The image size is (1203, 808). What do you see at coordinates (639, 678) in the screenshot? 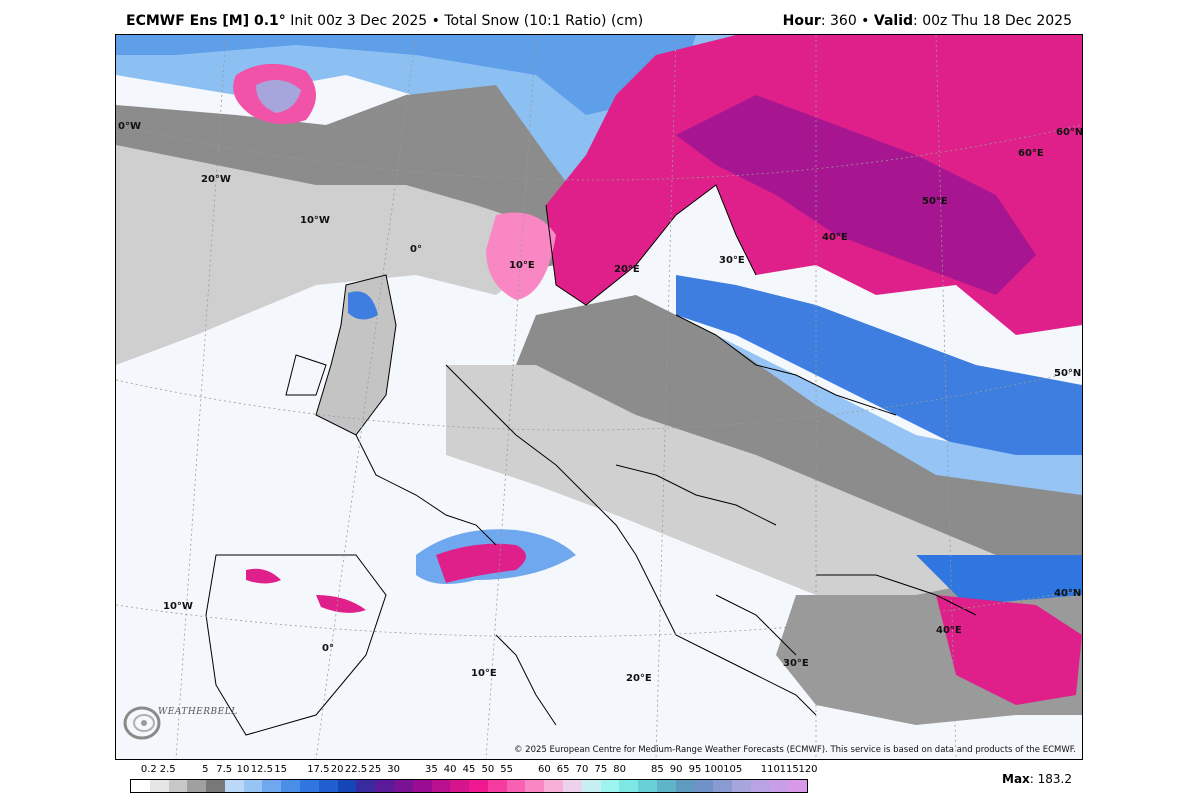
I see `lon-label-20e-south: 20°E` at bounding box center [639, 678].